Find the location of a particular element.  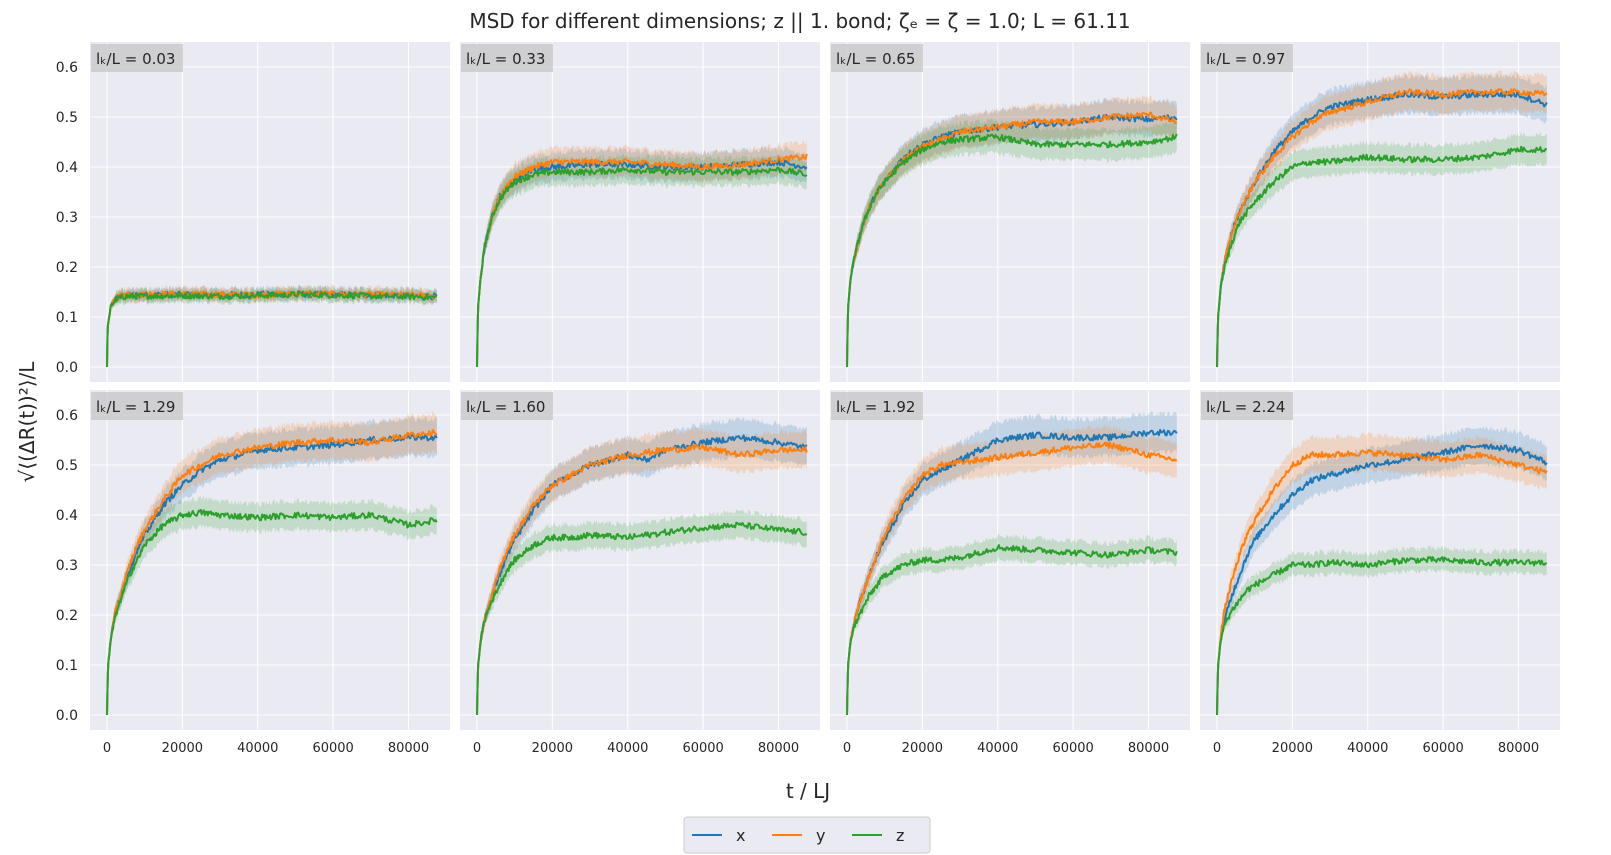

panel-label-text: lₖ/L = 1.92 is located at coordinates (875, 407).